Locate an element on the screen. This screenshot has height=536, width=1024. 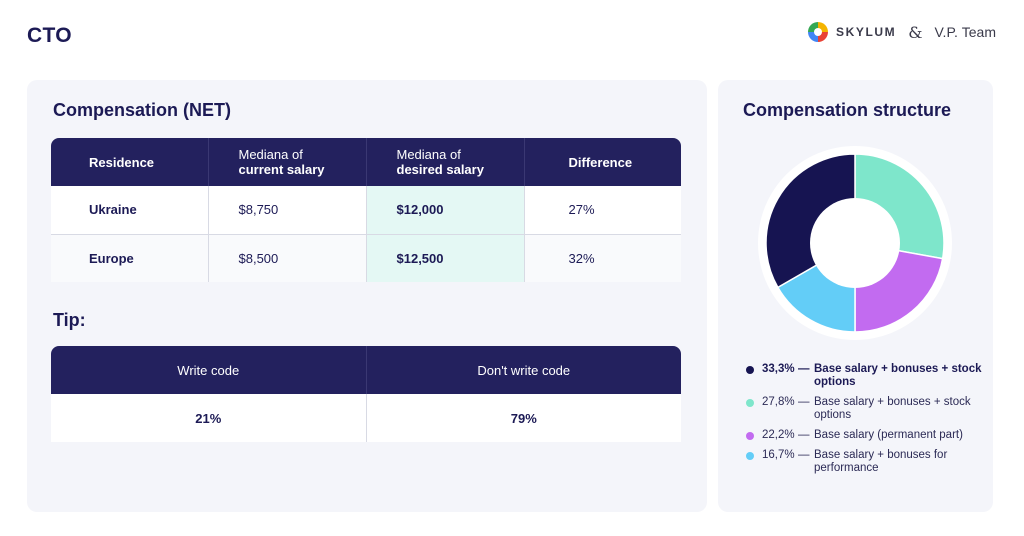
donut-chart is located at coordinates (855, 243).